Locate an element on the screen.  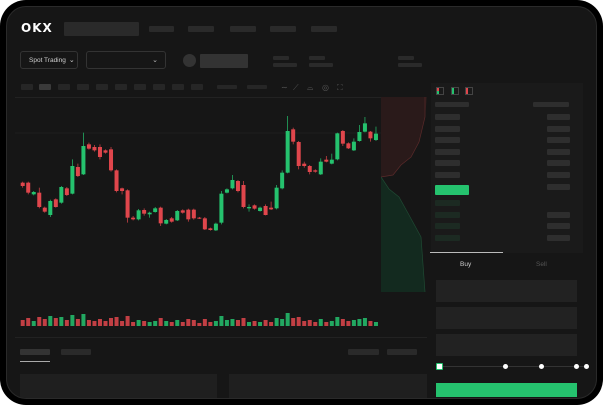
tab-order-history is located at coordinates (76, 352).